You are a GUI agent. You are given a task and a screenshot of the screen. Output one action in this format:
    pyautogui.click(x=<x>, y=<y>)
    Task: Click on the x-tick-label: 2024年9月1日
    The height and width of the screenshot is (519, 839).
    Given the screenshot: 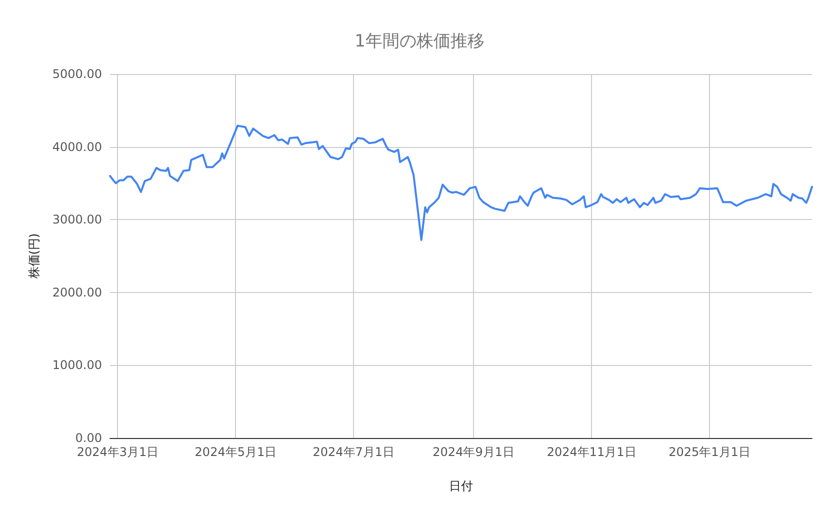 What is the action you would take?
    pyautogui.click(x=473, y=452)
    